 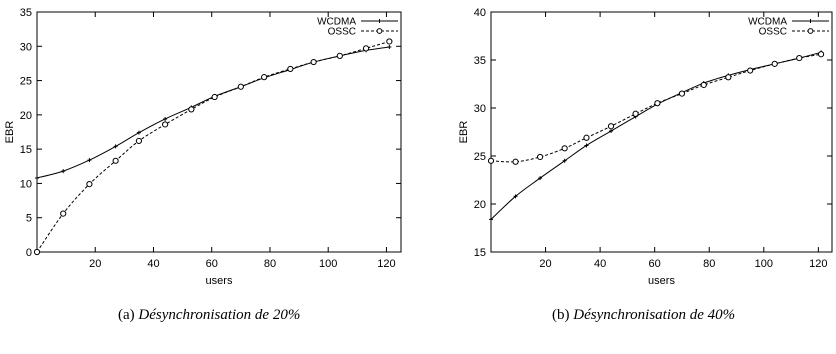 I want to click on chart-a-ytick-label: 35, so click(x=26, y=13).